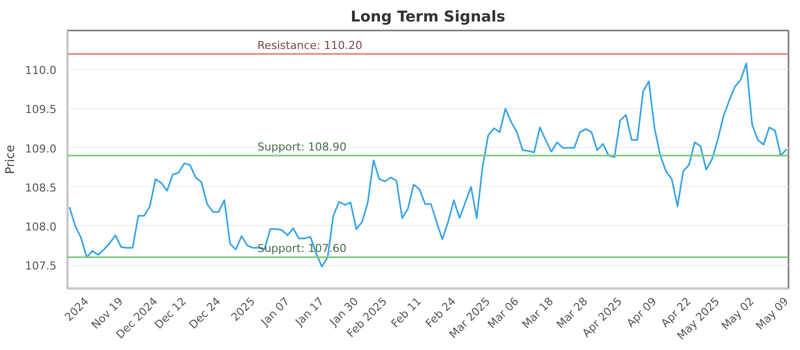 This screenshot has width=800, height=350. I want to click on ref-line-label: Support: 108.90, so click(302, 147).